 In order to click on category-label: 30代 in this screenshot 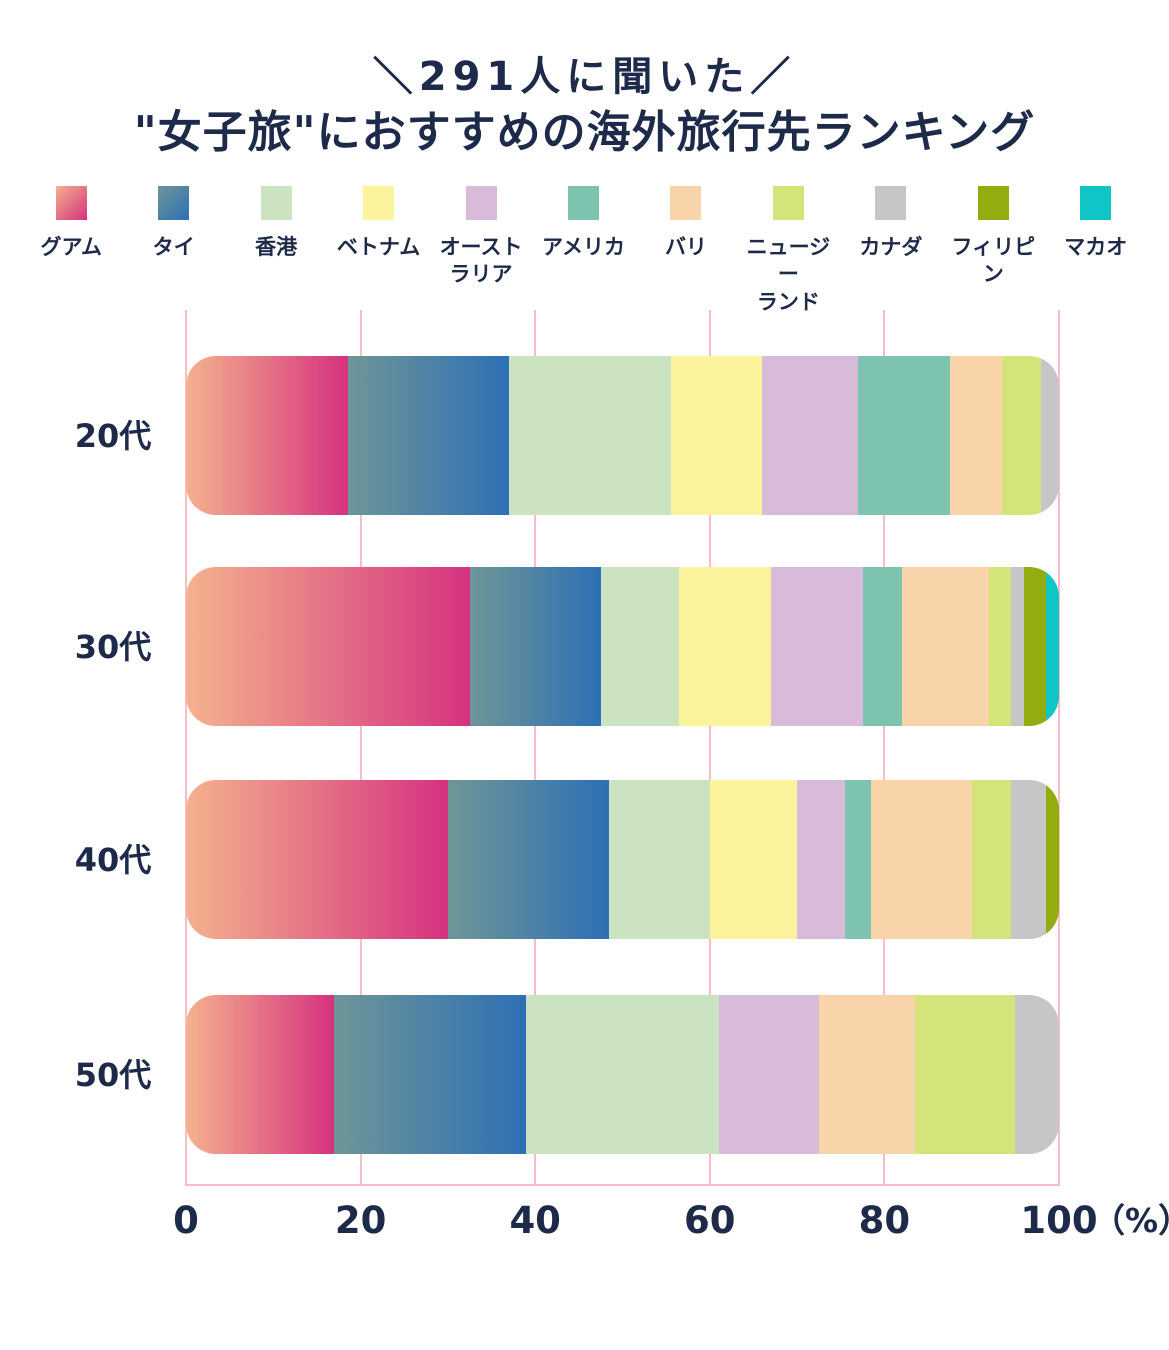, I will do `click(113, 647)`.